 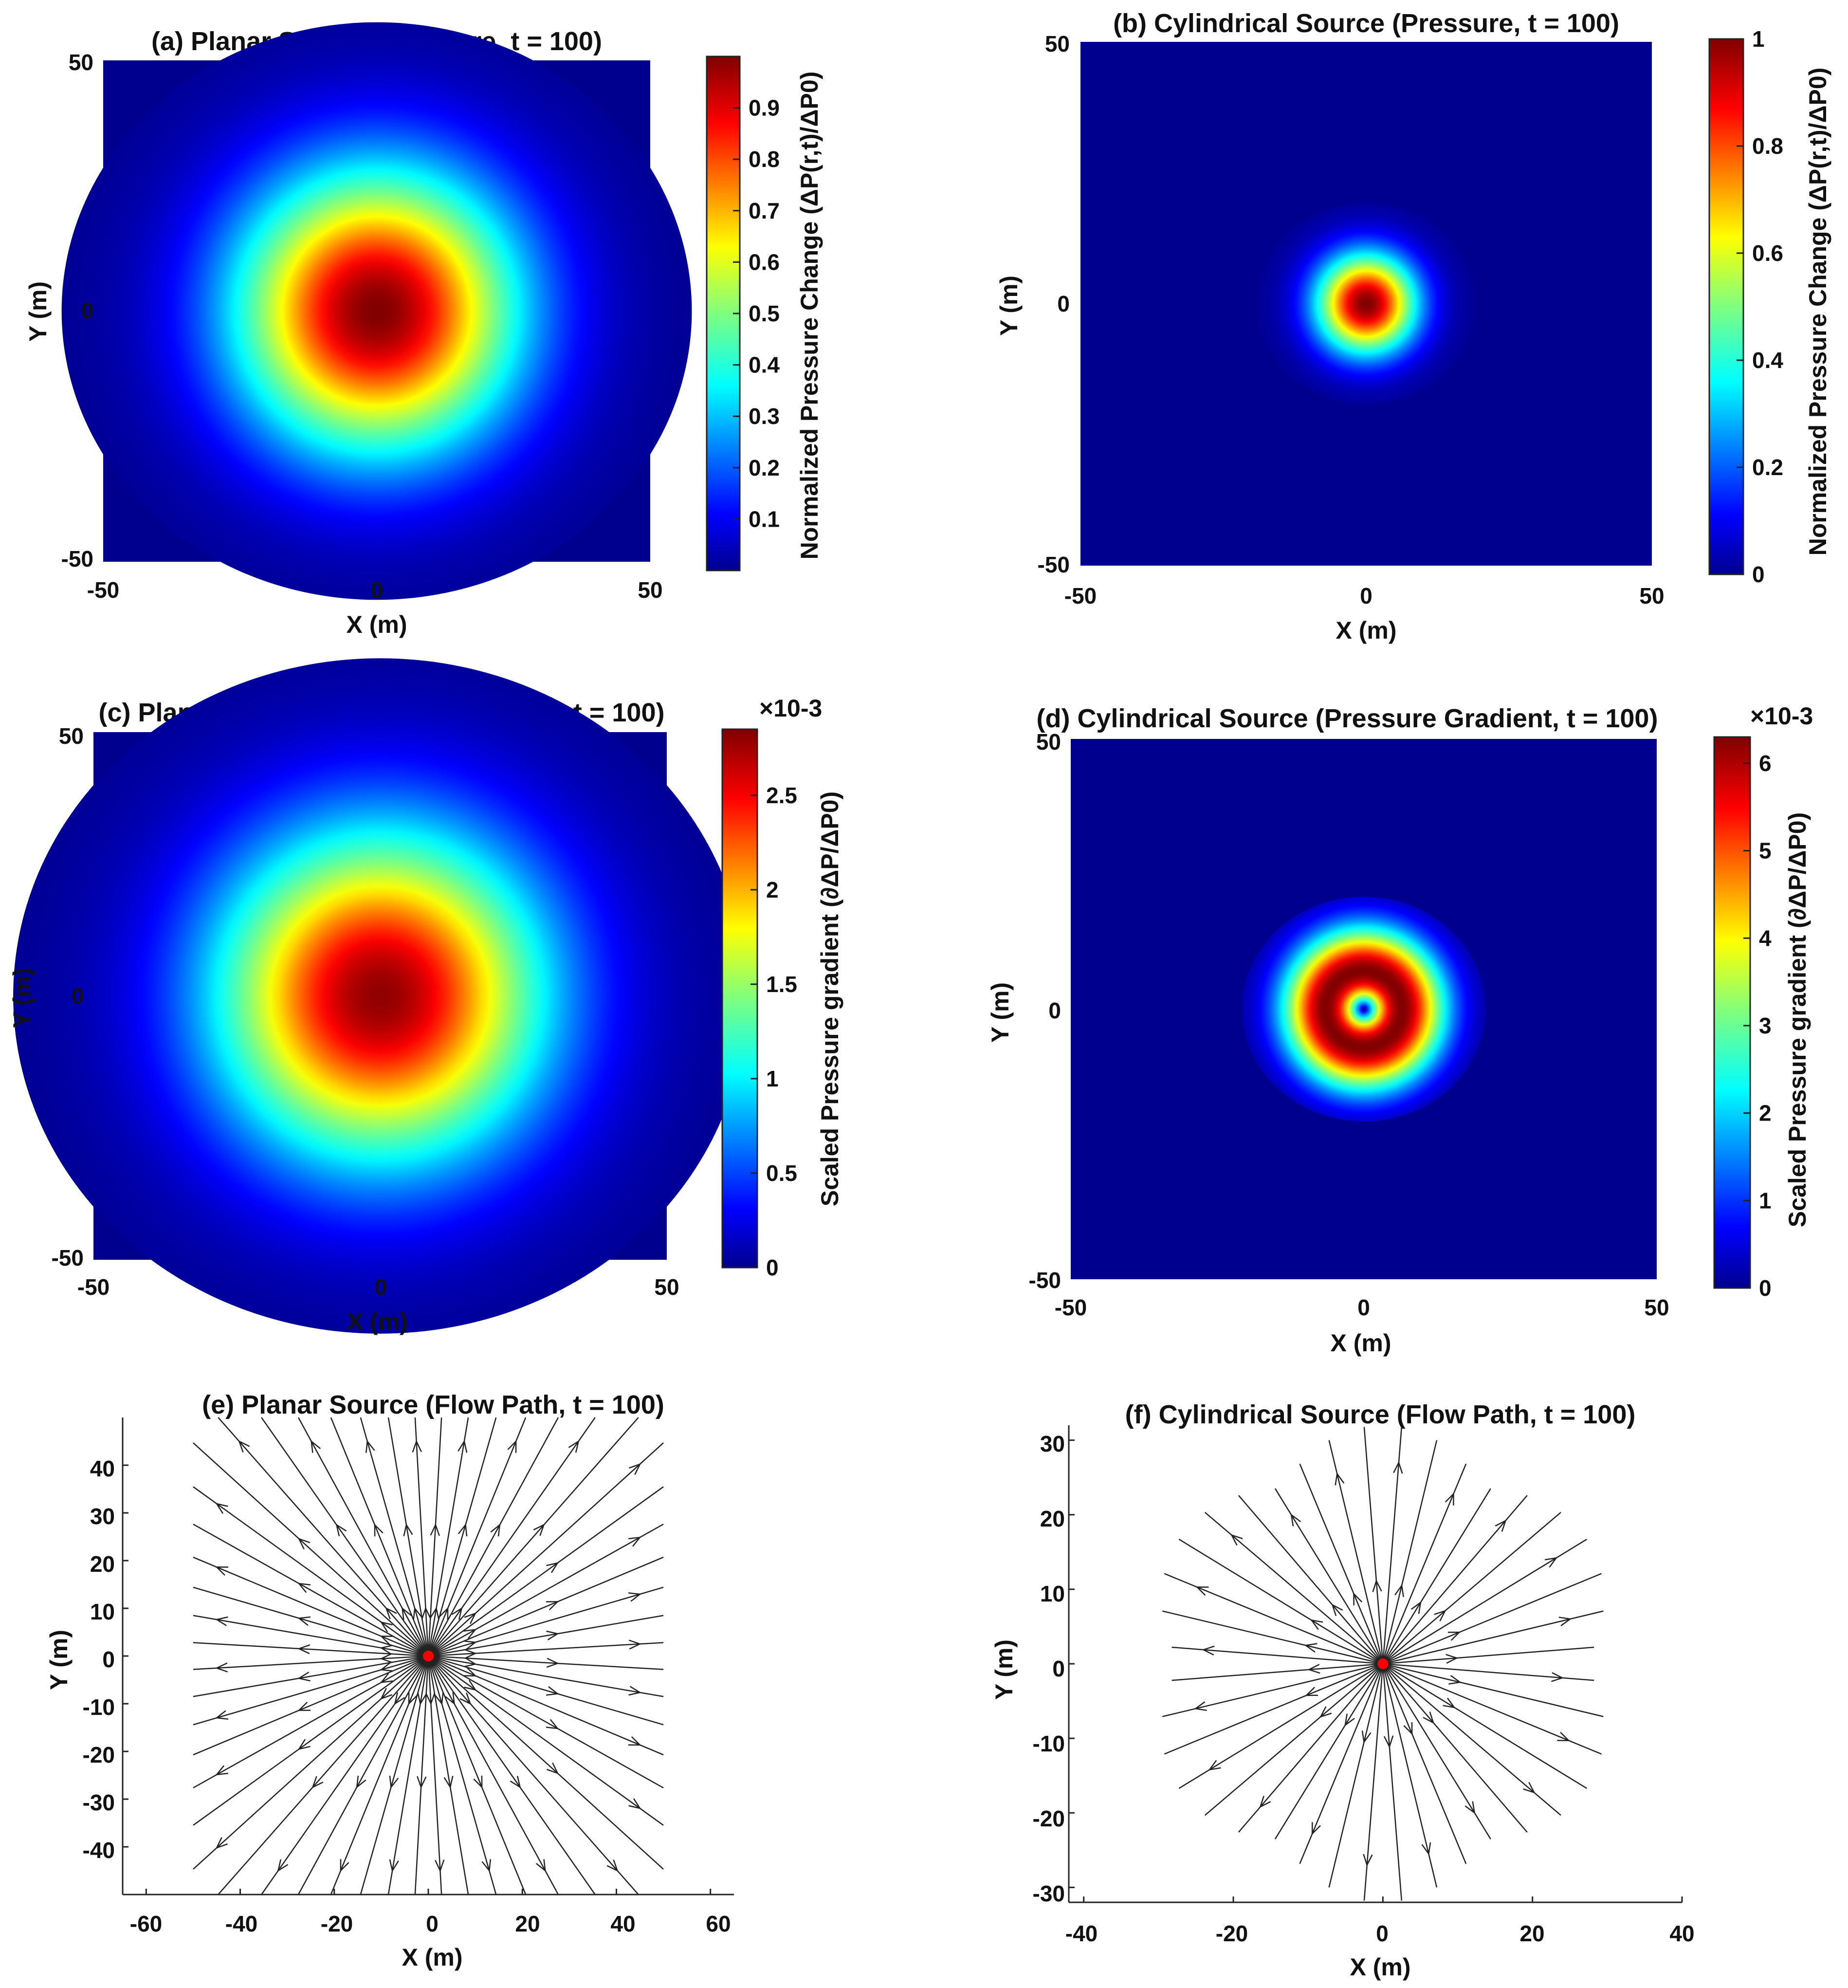 What do you see at coordinates (781, 984) in the screenshot?
I see `colorbar-tick-label: 1.5` at bounding box center [781, 984].